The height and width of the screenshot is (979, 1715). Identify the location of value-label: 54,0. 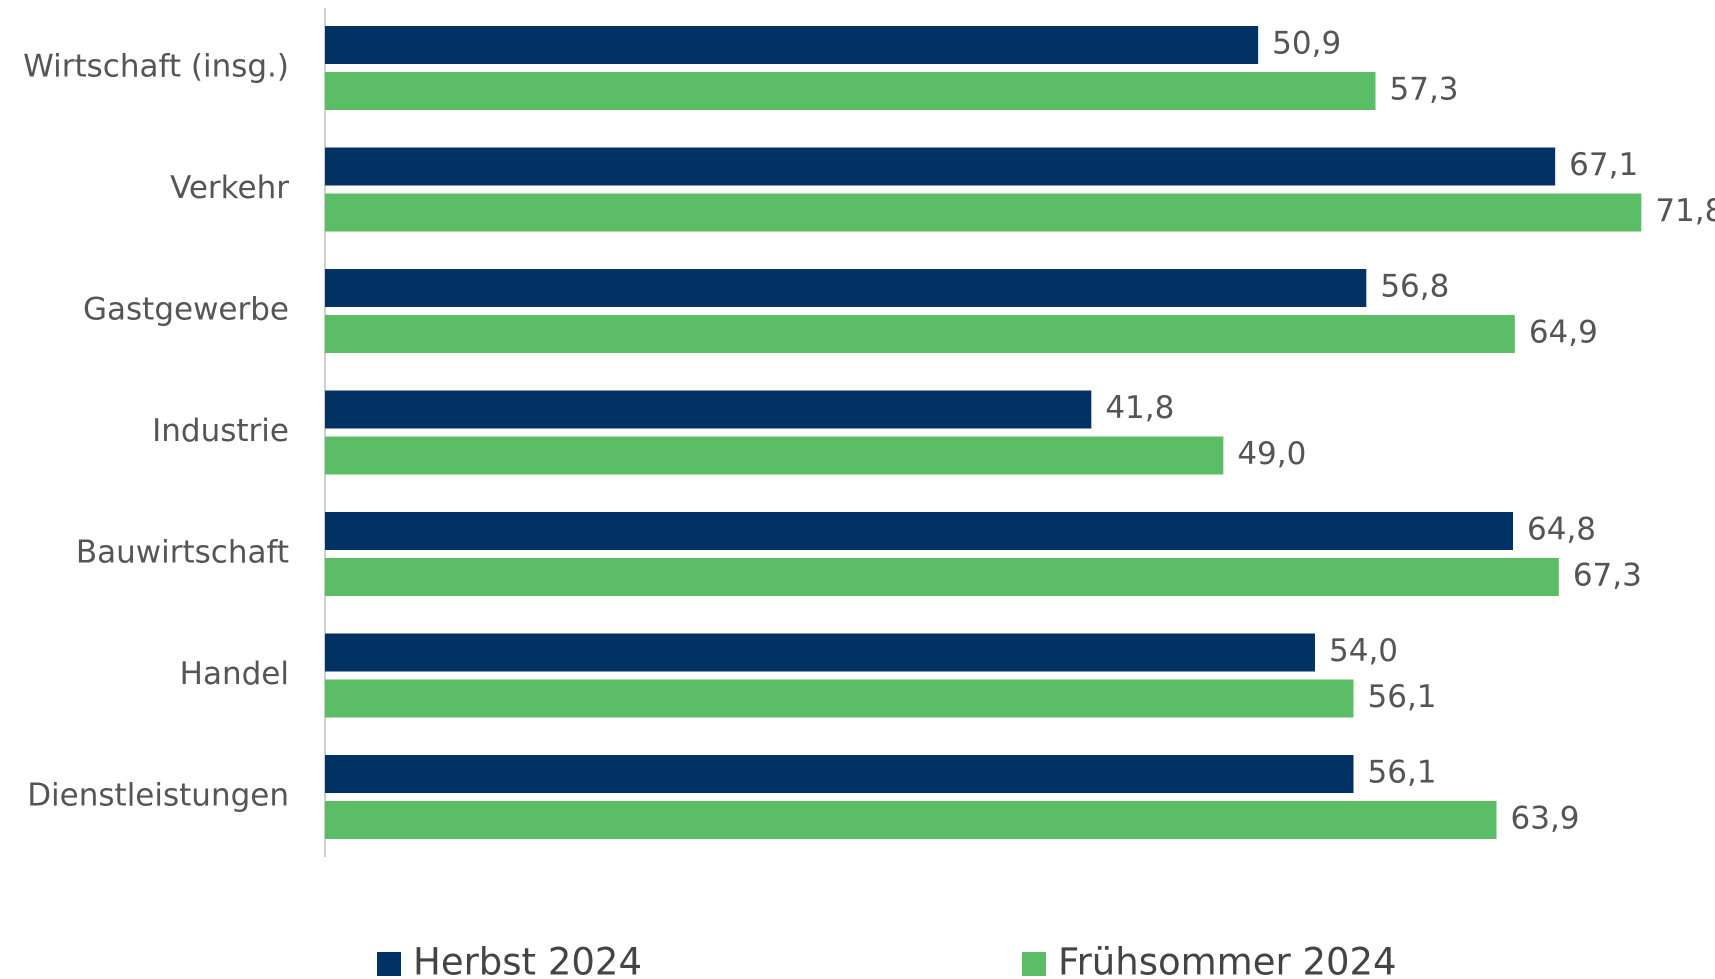
(1363, 651).